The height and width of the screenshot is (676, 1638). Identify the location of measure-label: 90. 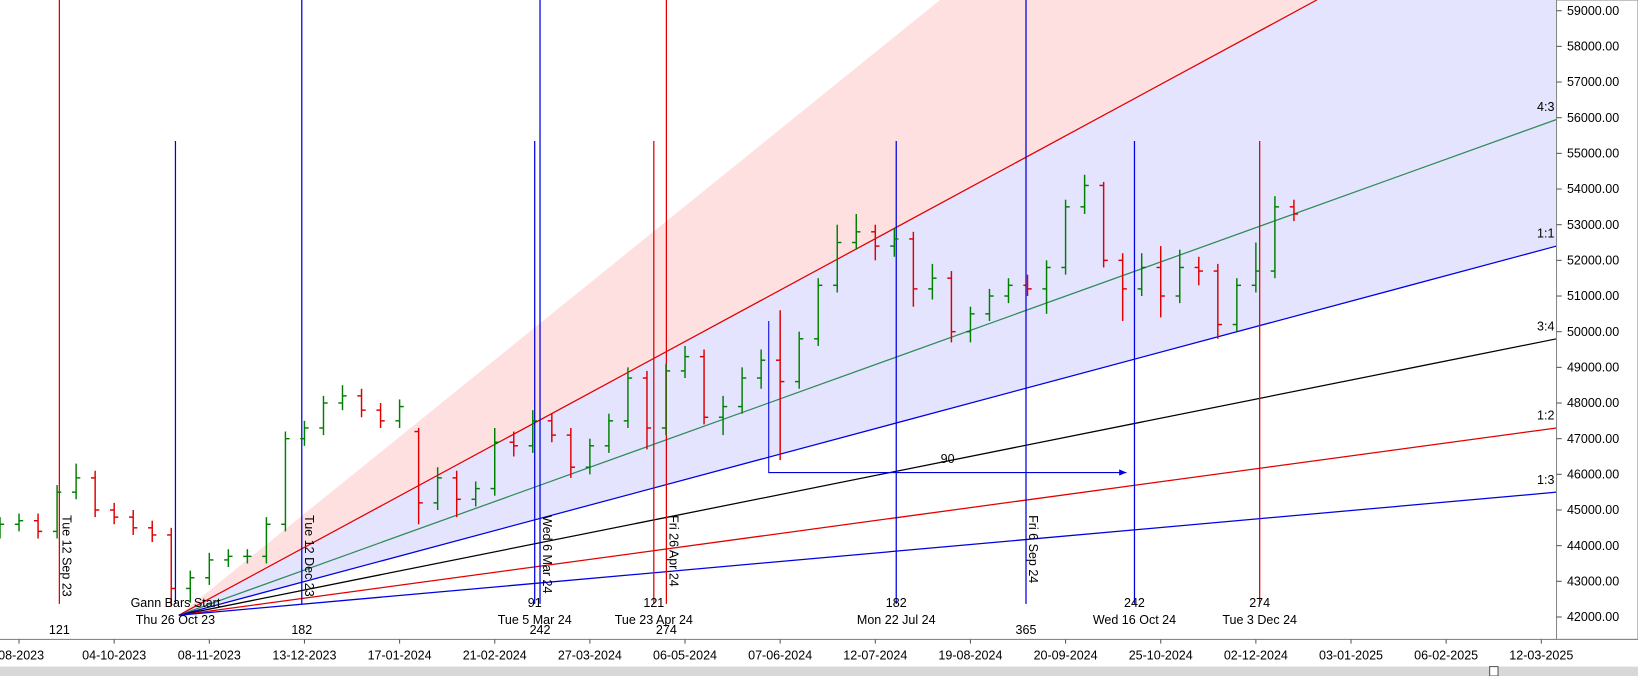
(948, 459).